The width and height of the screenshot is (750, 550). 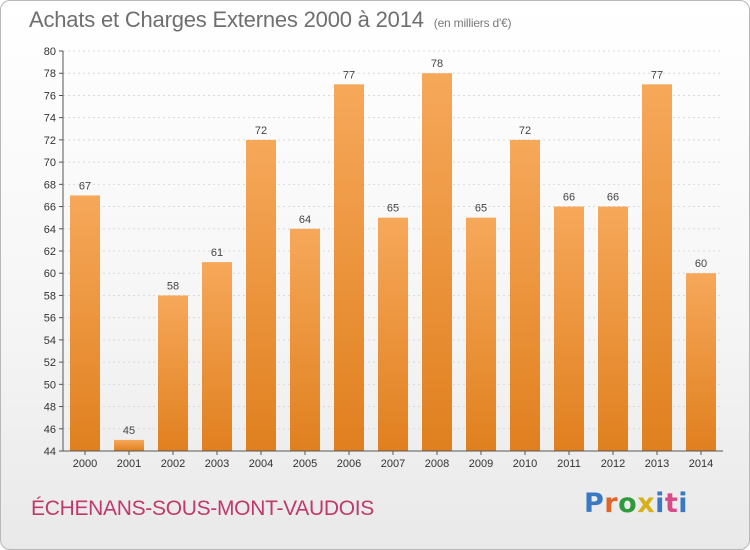 I want to click on y-tick-label: 54, so click(x=50, y=341).